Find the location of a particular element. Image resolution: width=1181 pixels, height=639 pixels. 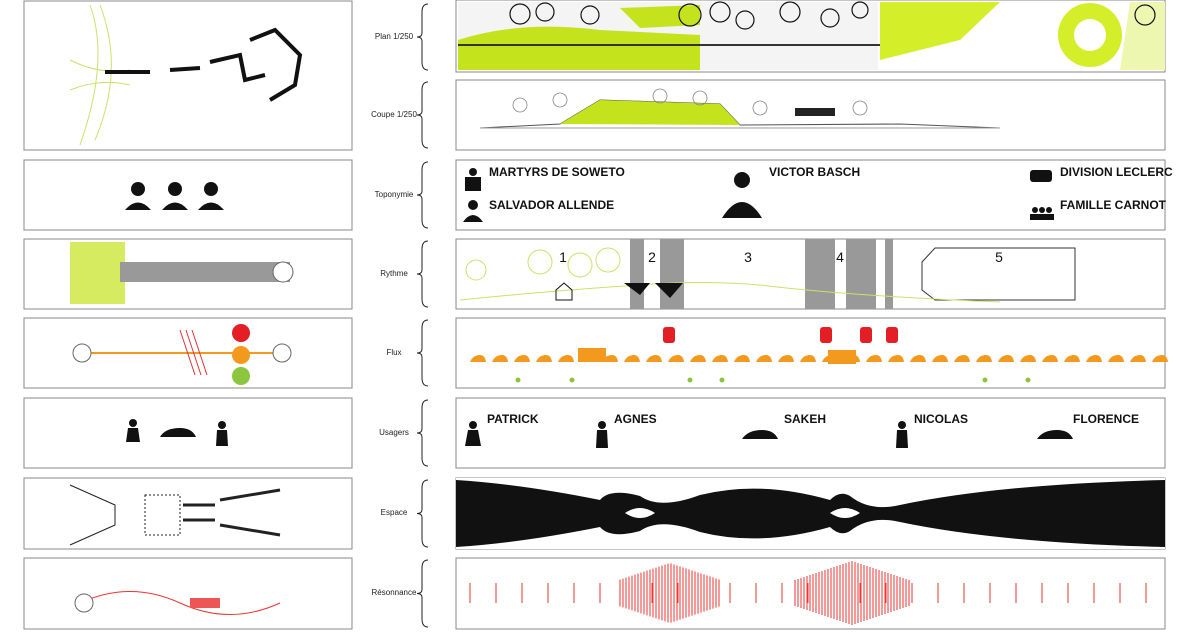

rythme-number: 4 is located at coordinates (840, 257).